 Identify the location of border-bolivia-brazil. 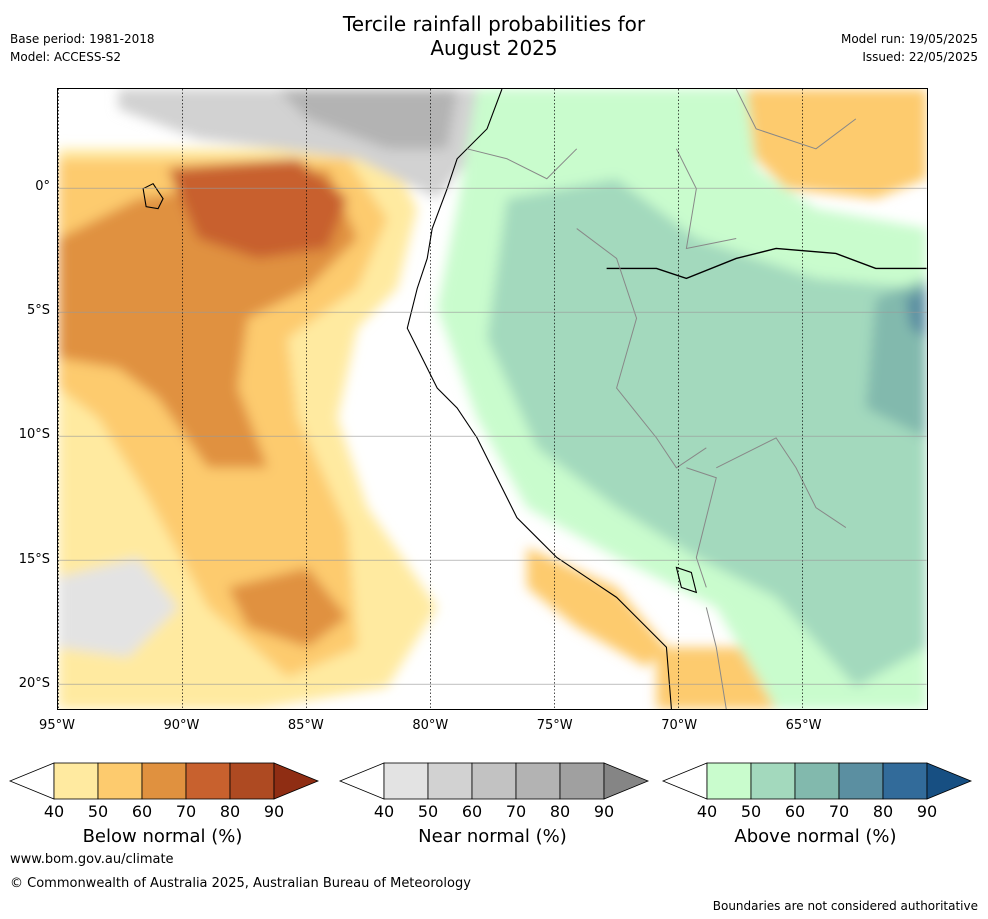
(781, 482).